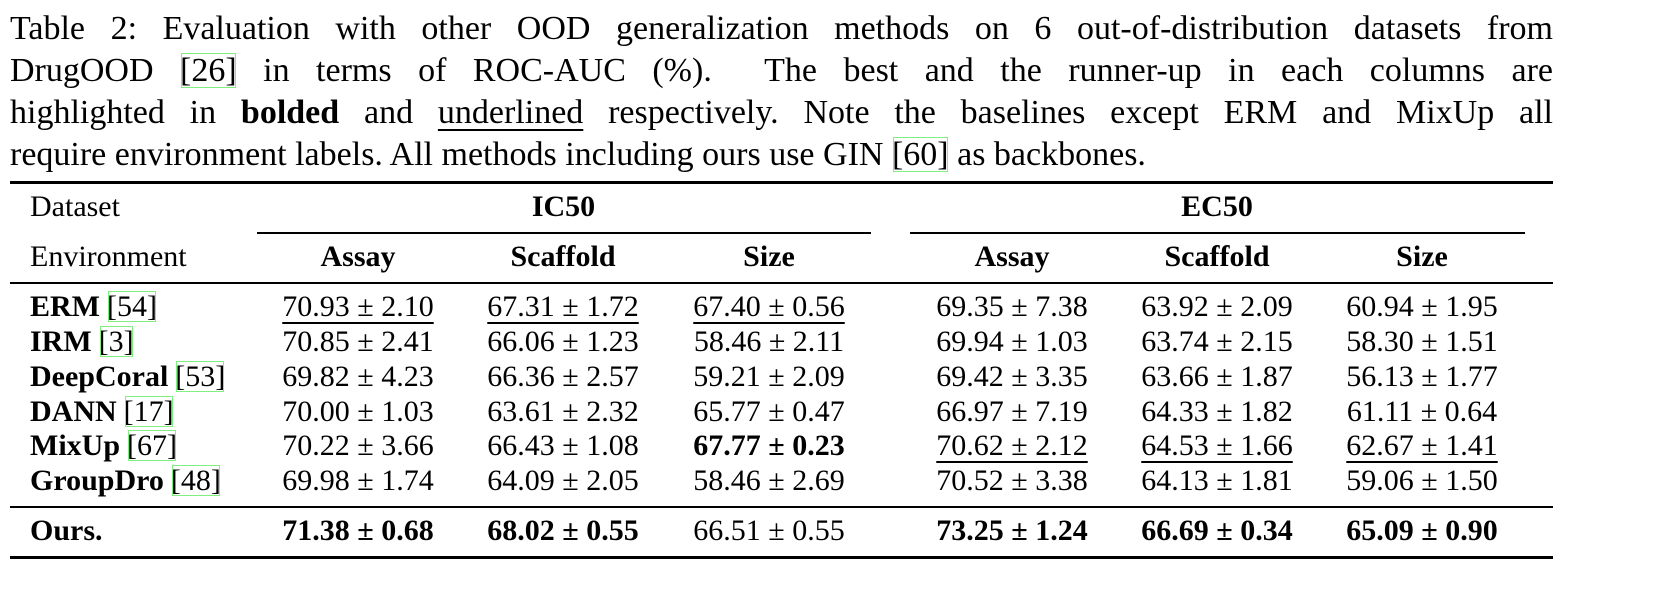 This screenshot has height=608, width=1660. Describe the element at coordinates (75, 445) in the screenshot. I see `method-label: MixUp` at that location.